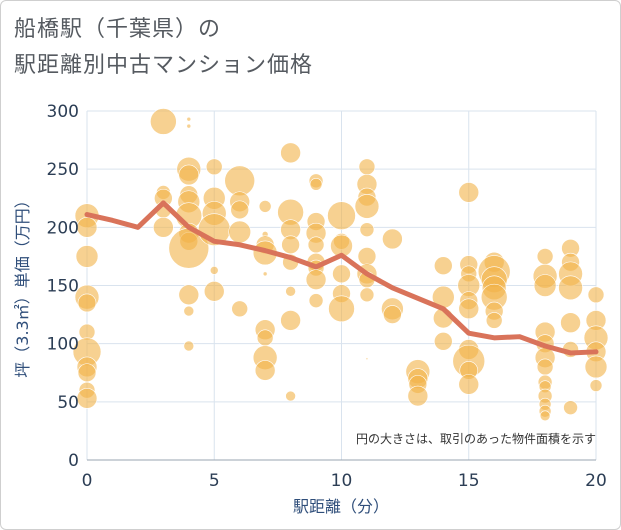 The height and width of the screenshot is (530, 621). I want to click on y-tick-label: 250, so click(63, 170).